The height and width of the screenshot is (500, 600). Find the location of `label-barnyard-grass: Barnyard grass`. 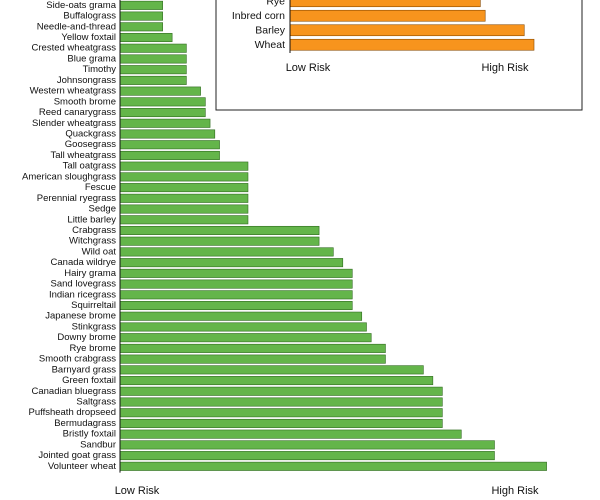

label-barnyard-grass: Barnyard grass is located at coordinates (84, 369).